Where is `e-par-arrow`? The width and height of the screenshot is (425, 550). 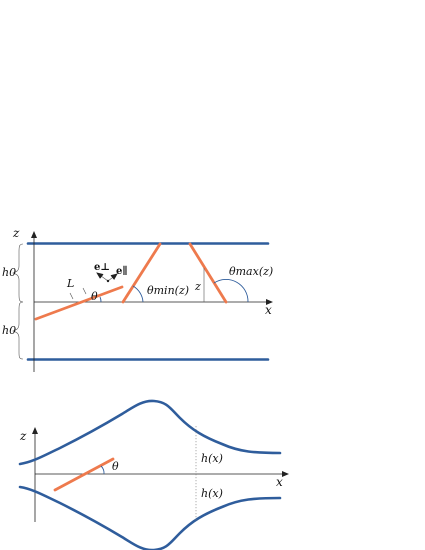 e-par-arrow is located at coordinates (112, 277).